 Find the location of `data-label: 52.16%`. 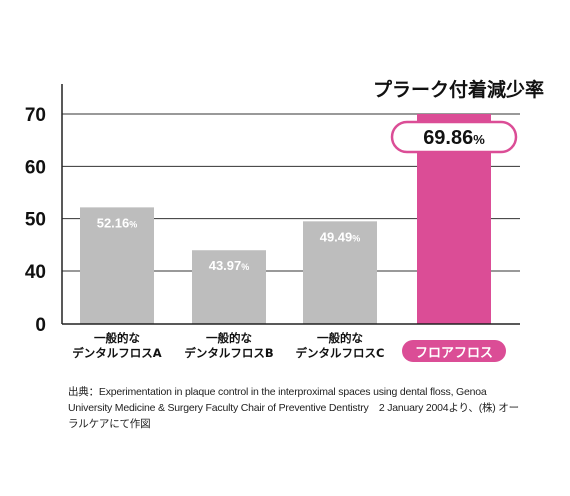

data-label: 52.16% is located at coordinates (117, 222).